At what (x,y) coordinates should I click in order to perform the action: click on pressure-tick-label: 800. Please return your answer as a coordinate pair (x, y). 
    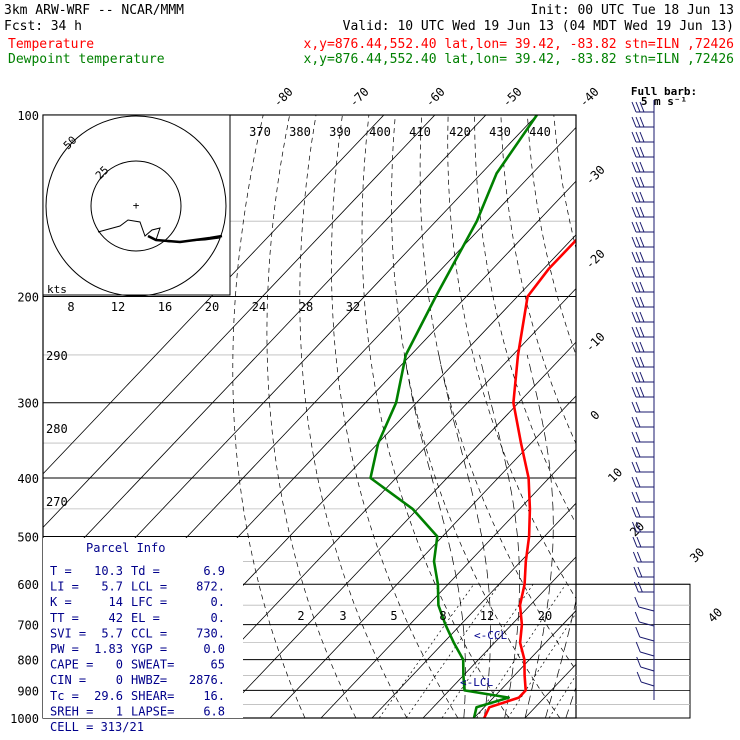
    Looking at the image, I should click on (28, 661).